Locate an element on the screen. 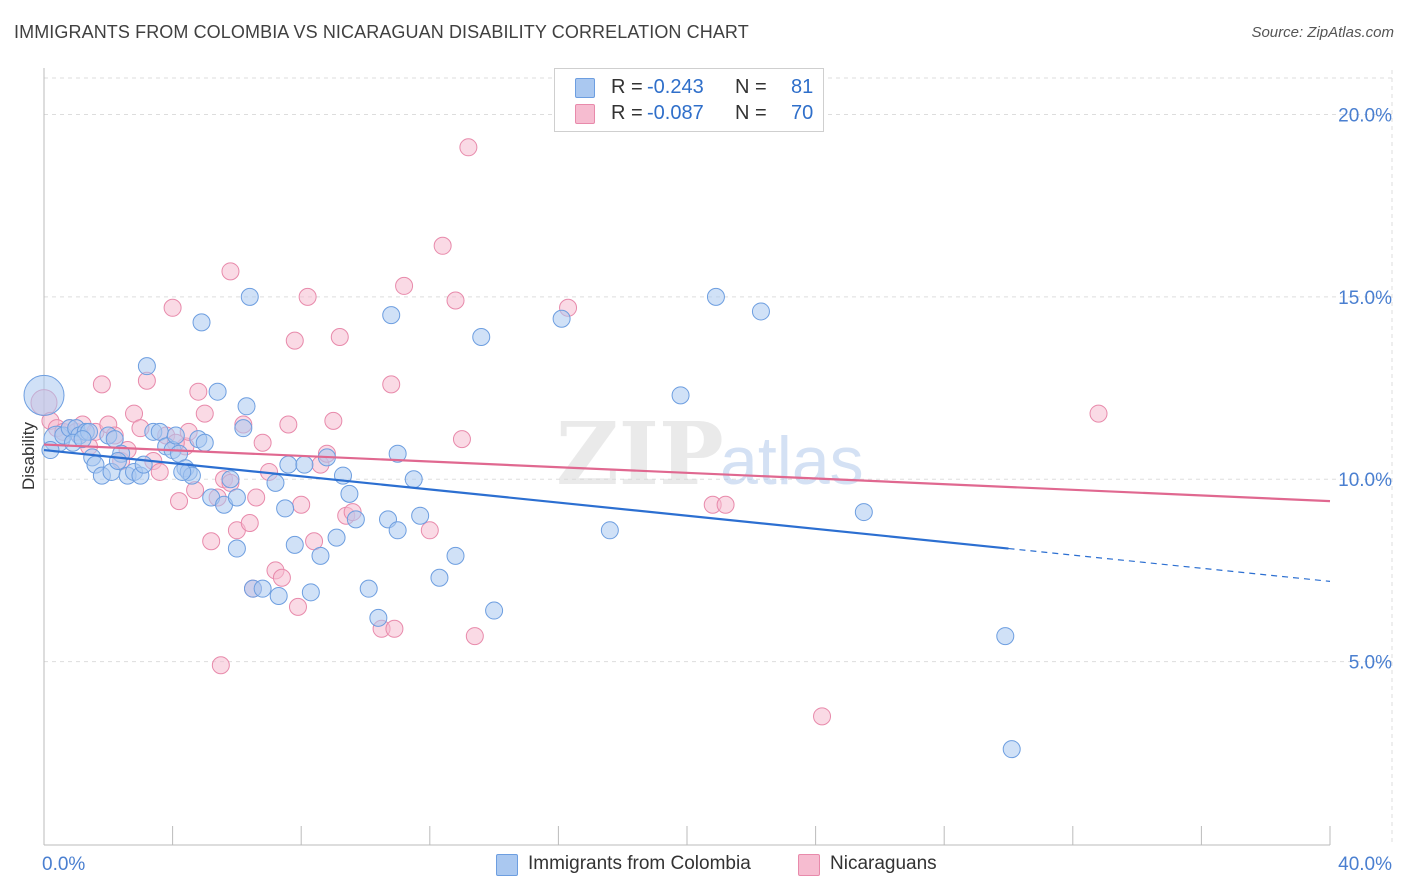 This screenshot has height=892, width=1406. y-tick-label: 10.0% is located at coordinates (1365, 480).